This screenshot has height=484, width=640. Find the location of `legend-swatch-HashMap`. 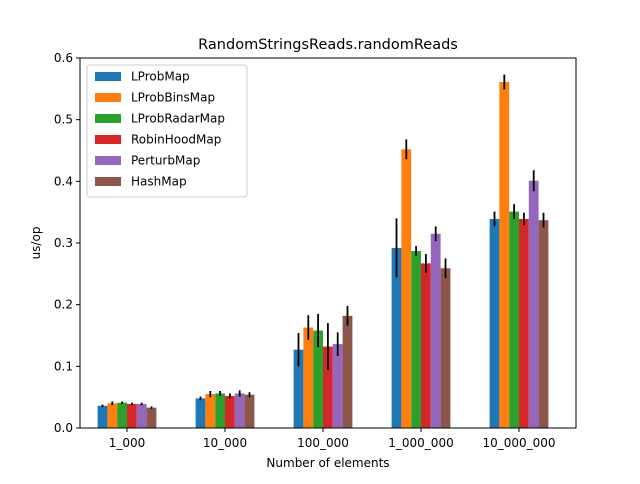

legend-swatch-HashMap is located at coordinates (108, 181).